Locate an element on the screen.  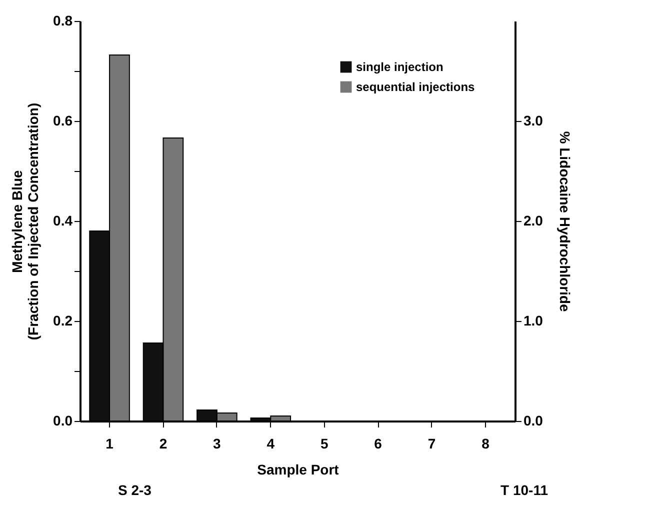
x-tick-label: 6 is located at coordinates (378, 444).